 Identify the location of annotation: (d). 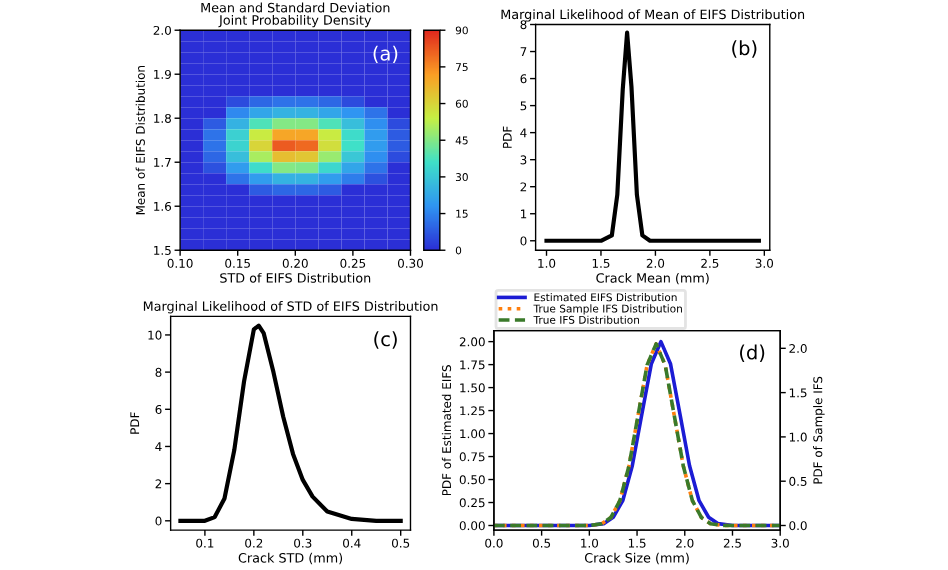
(752, 353).